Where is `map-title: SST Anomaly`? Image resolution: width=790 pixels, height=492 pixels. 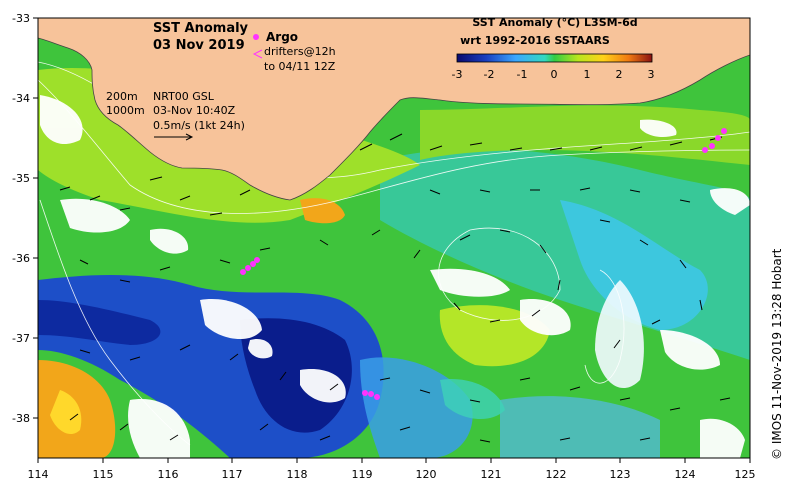 map-title: SST Anomaly is located at coordinates (201, 28).